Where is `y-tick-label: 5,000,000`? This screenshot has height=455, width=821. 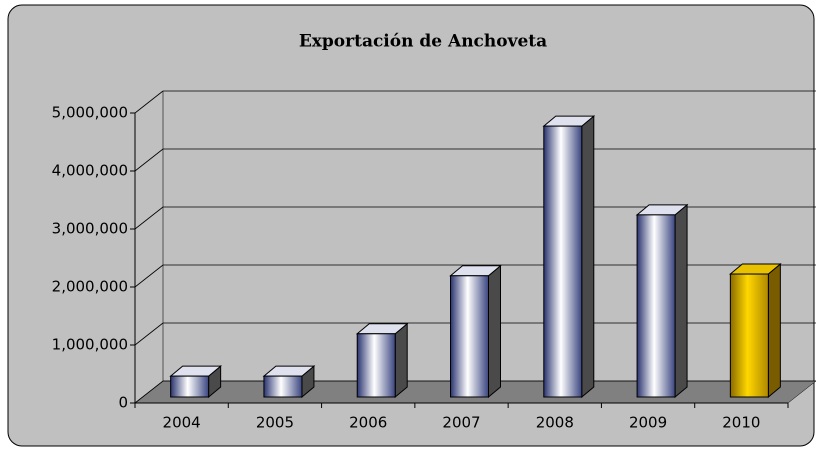
y-tick-label: 5,000,000 is located at coordinates (90, 113).